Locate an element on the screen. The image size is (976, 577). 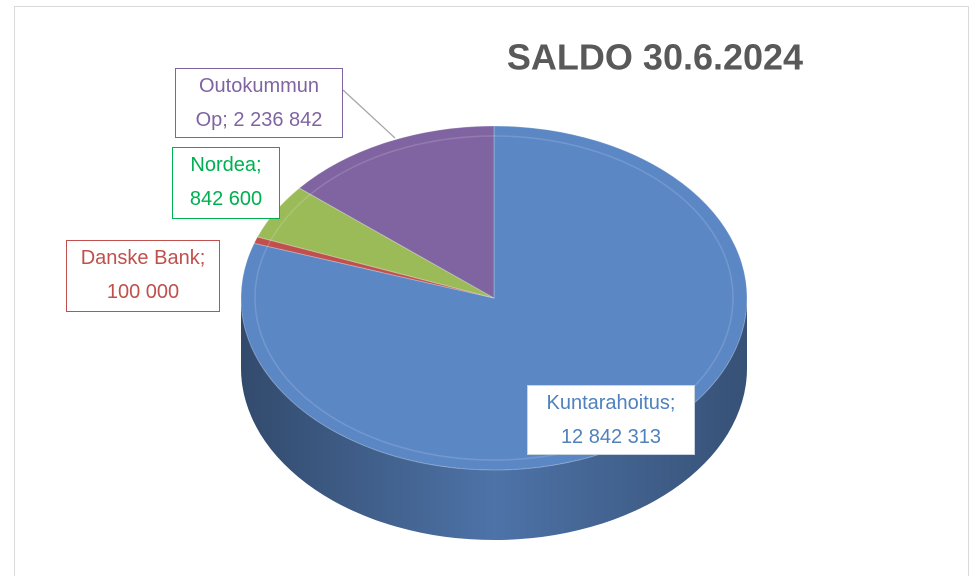
label-value: 100 000 is located at coordinates (143, 292).